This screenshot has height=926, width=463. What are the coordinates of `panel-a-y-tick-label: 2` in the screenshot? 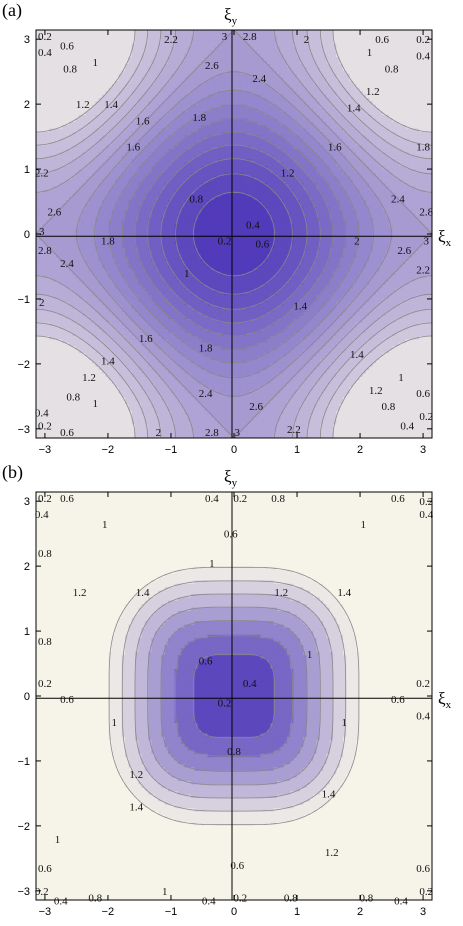 It's located at (27, 105).